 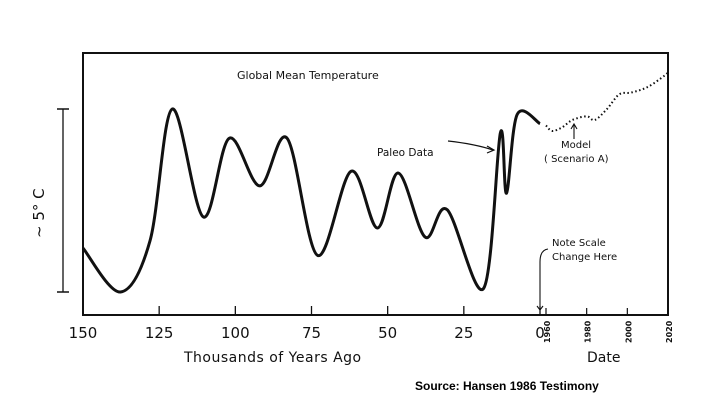 I want to click on model-scenario-label: ( Scenario A), so click(x=576, y=159).